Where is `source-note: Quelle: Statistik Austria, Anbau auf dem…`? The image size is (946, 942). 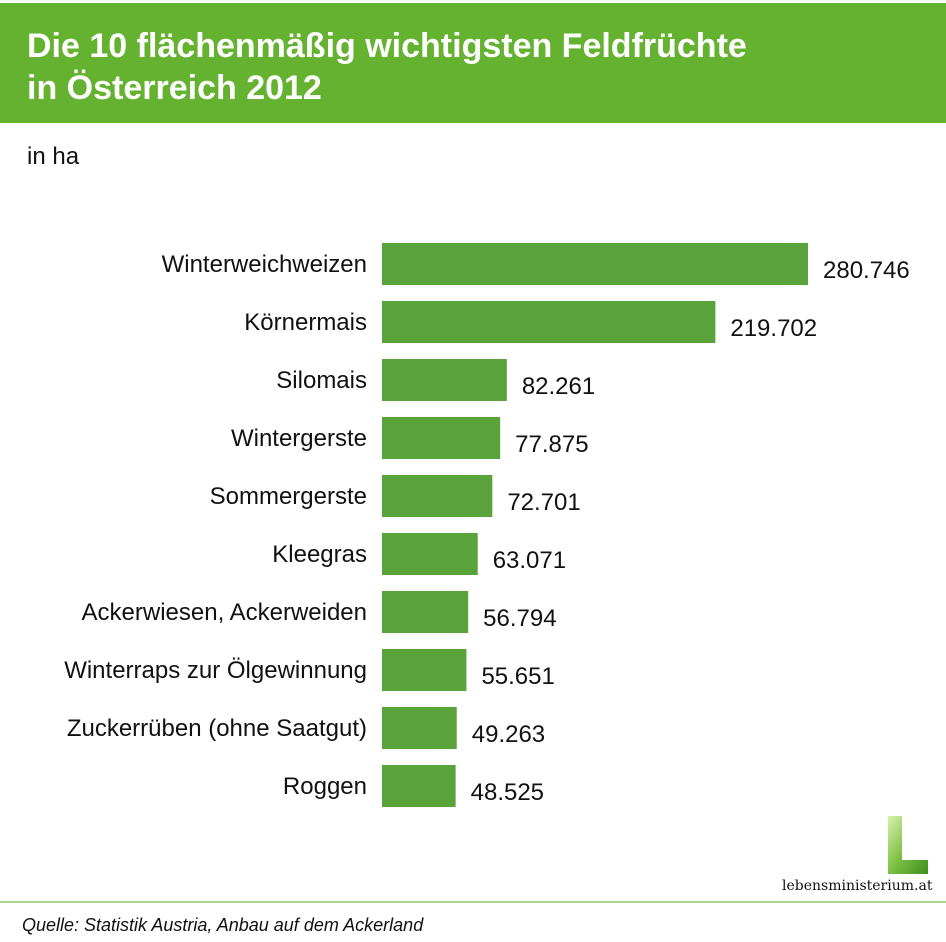 source-note: Quelle: Statistik Austria, Anbau auf dem… is located at coordinates (223, 925).